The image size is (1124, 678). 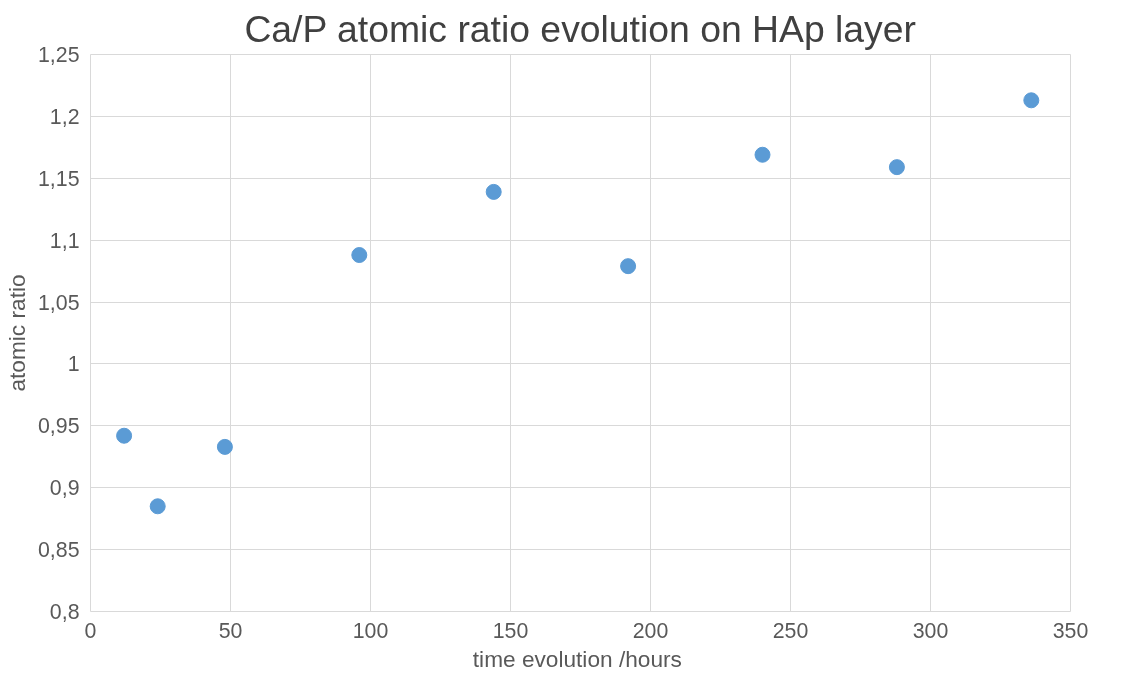 I want to click on x-tick-label: 100, so click(x=370, y=630).